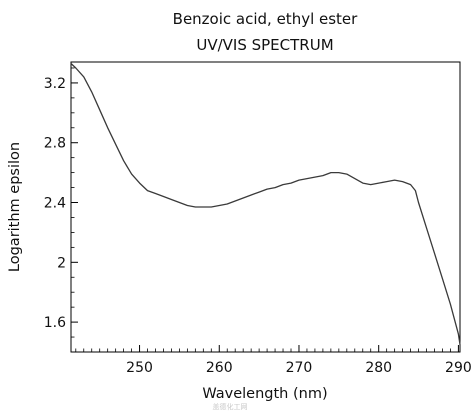 The image size is (474, 416). Describe the element at coordinates (55, 144) in the screenshot. I see `y-tick-label: 2.8` at that location.